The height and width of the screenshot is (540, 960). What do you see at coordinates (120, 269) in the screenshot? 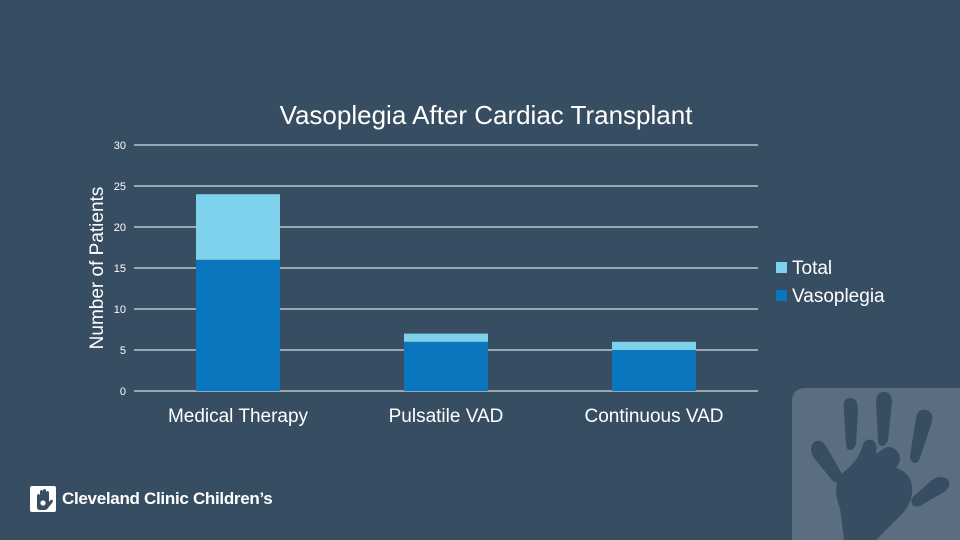
I see `y-tick-label: 15` at bounding box center [120, 269].